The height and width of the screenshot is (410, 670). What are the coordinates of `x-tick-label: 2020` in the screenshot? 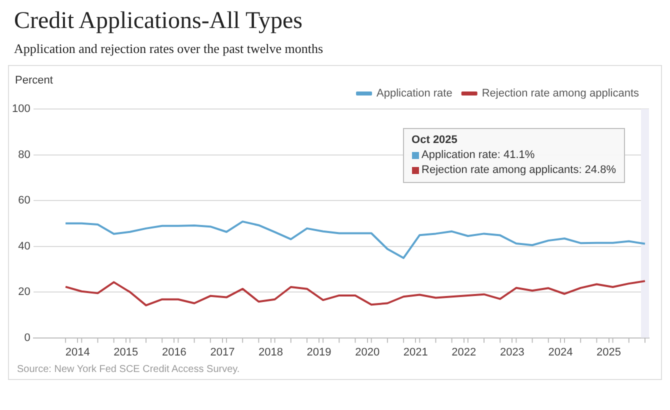 It's located at (367, 352).